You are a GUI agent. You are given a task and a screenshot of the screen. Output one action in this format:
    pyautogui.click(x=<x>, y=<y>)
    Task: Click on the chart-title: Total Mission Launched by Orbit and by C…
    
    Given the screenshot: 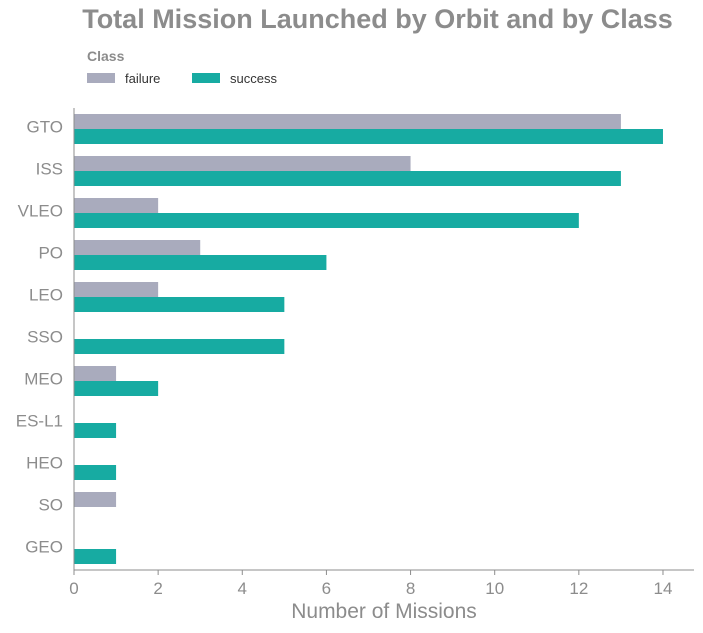 What is the action you would take?
    pyautogui.click(x=377, y=19)
    